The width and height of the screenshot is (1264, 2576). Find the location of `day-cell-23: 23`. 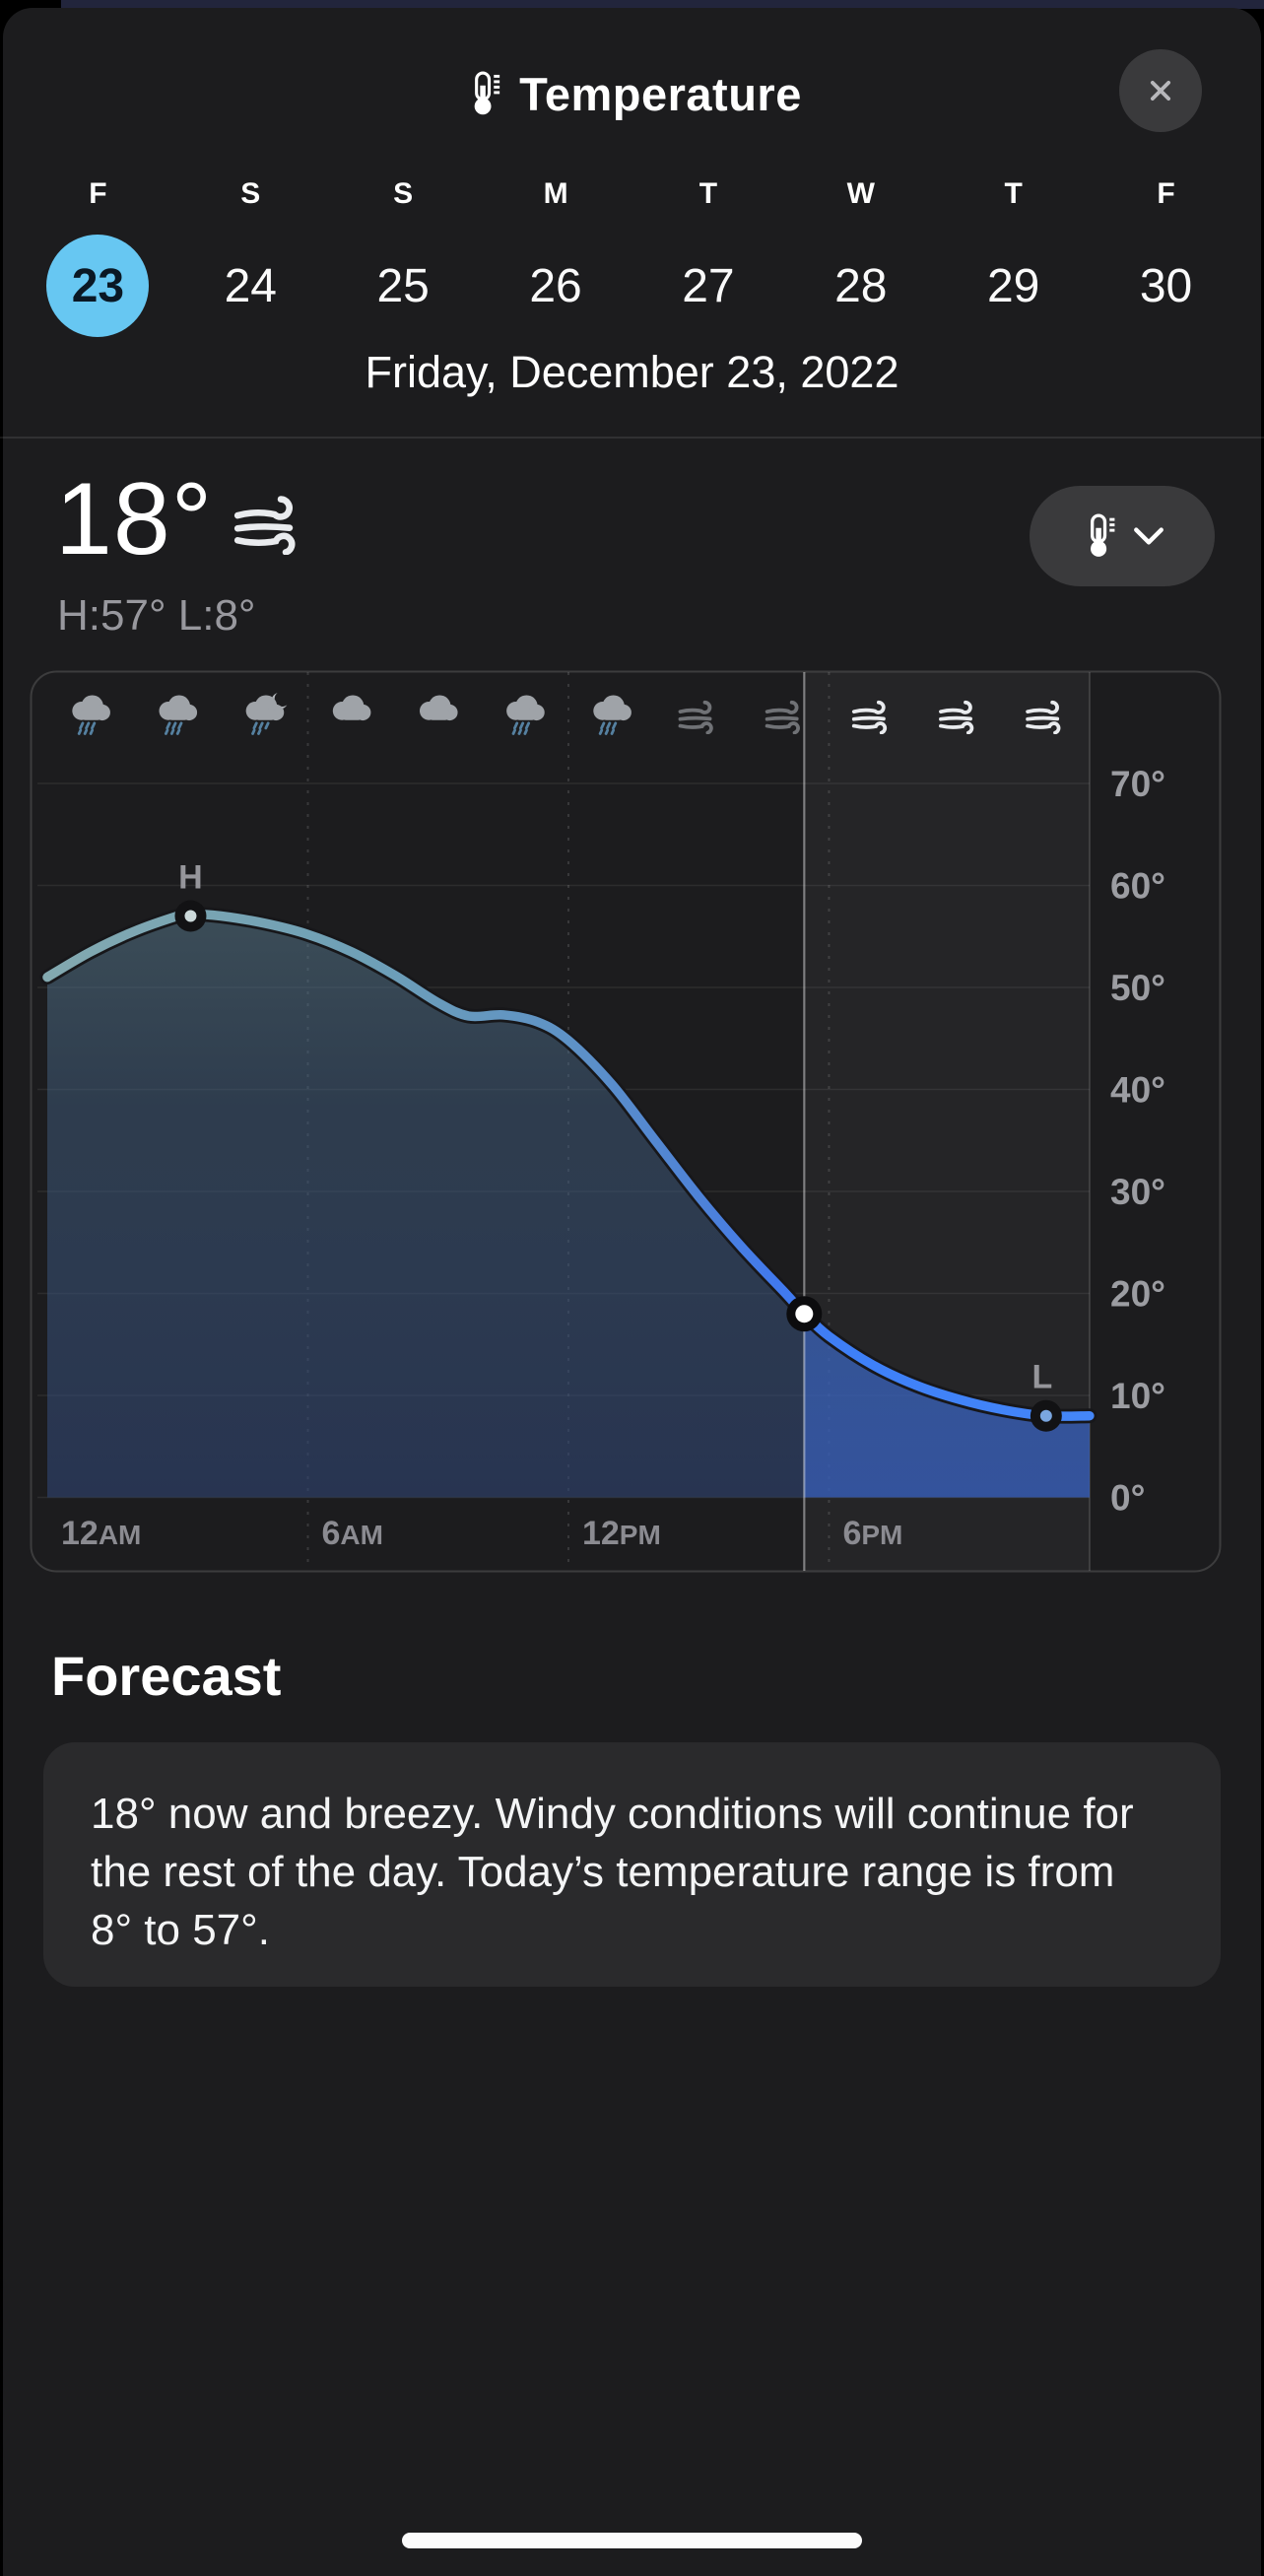

day-cell-23: 23 is located at coordinates (98, 286).